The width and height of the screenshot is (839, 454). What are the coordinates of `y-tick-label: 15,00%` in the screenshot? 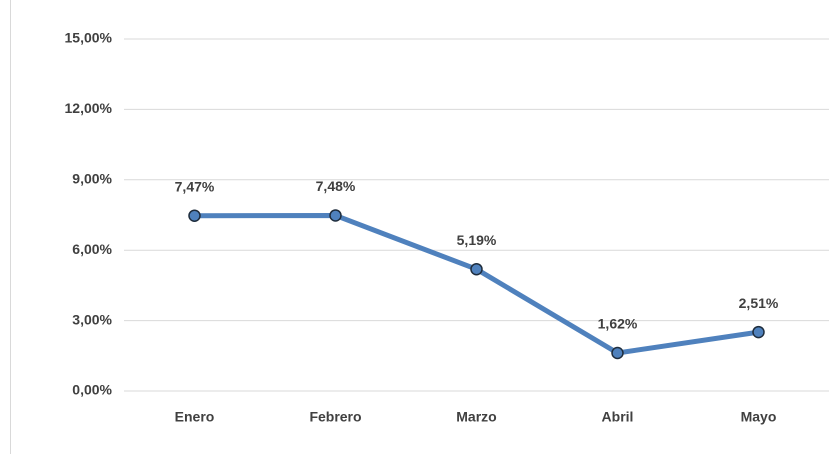 It's located at (89, 38).